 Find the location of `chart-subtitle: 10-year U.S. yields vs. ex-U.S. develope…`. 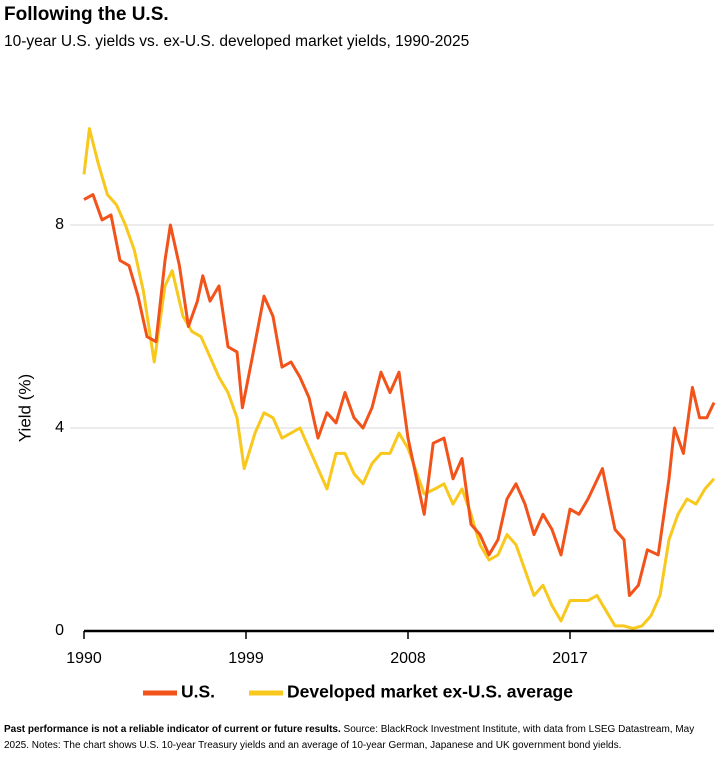

chart-subtitle: 10-year U.S. yields vs. ex-U.S. develope… is located at coordinates (236, 41).